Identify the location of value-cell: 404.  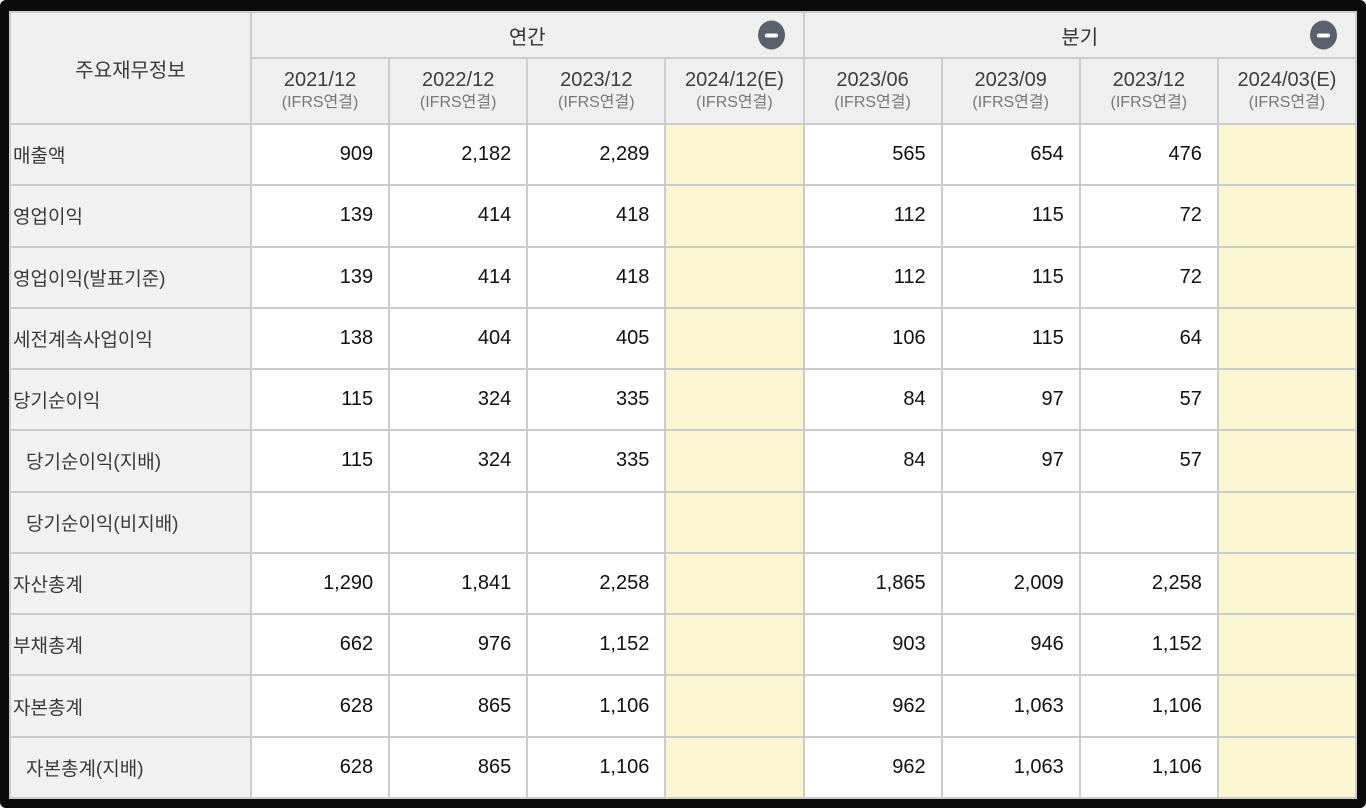
(458, 338).